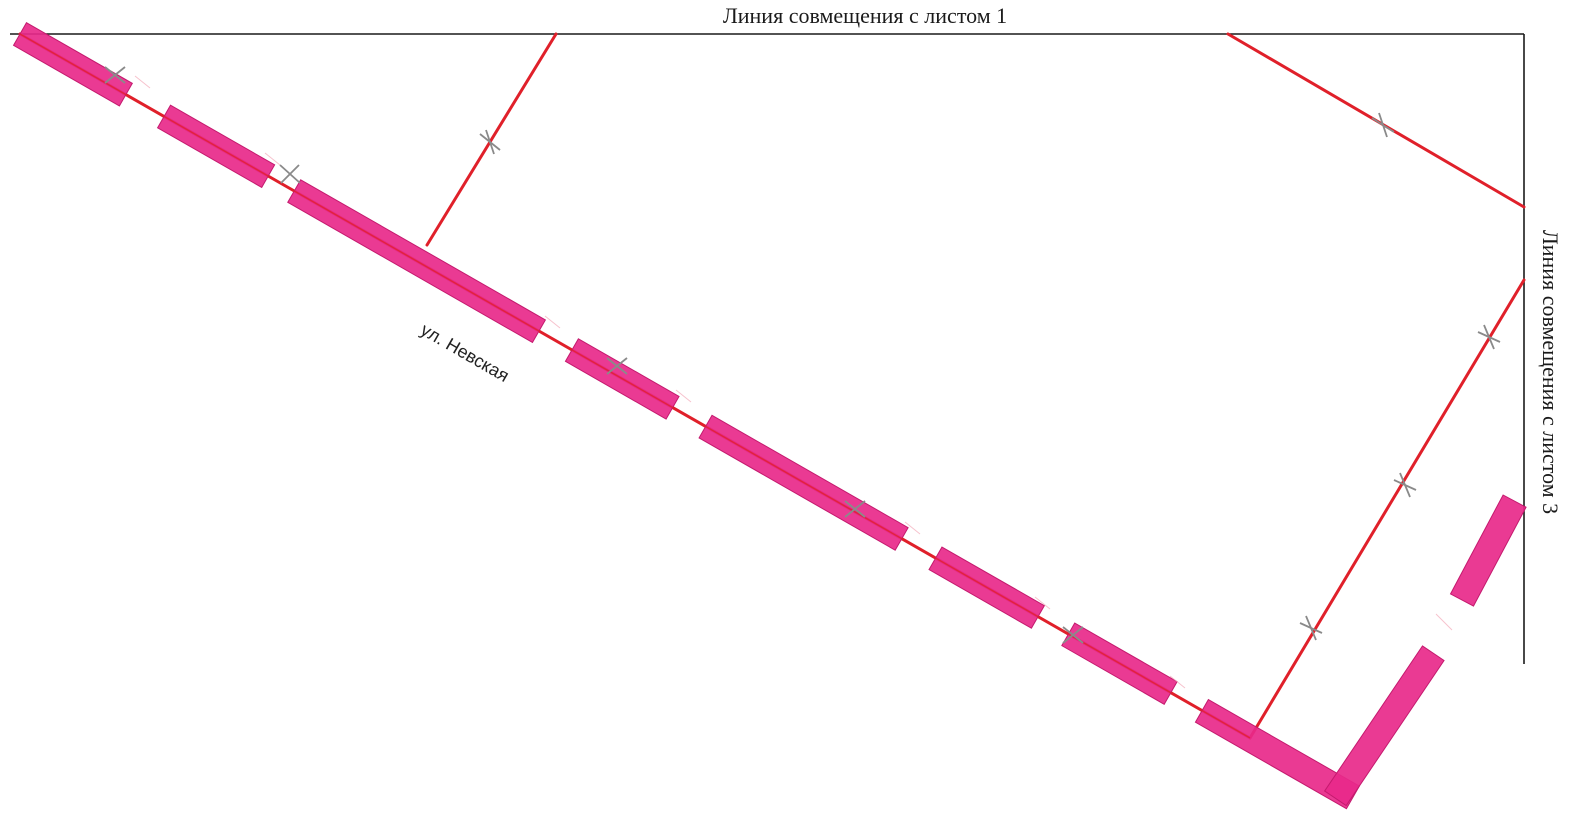 Image resolution: width=1572 pixels, height=814 pixels. Describe the element at coordinates (1387, 509) in the screenshot. I see `boundary-right-diagonal` at that location.